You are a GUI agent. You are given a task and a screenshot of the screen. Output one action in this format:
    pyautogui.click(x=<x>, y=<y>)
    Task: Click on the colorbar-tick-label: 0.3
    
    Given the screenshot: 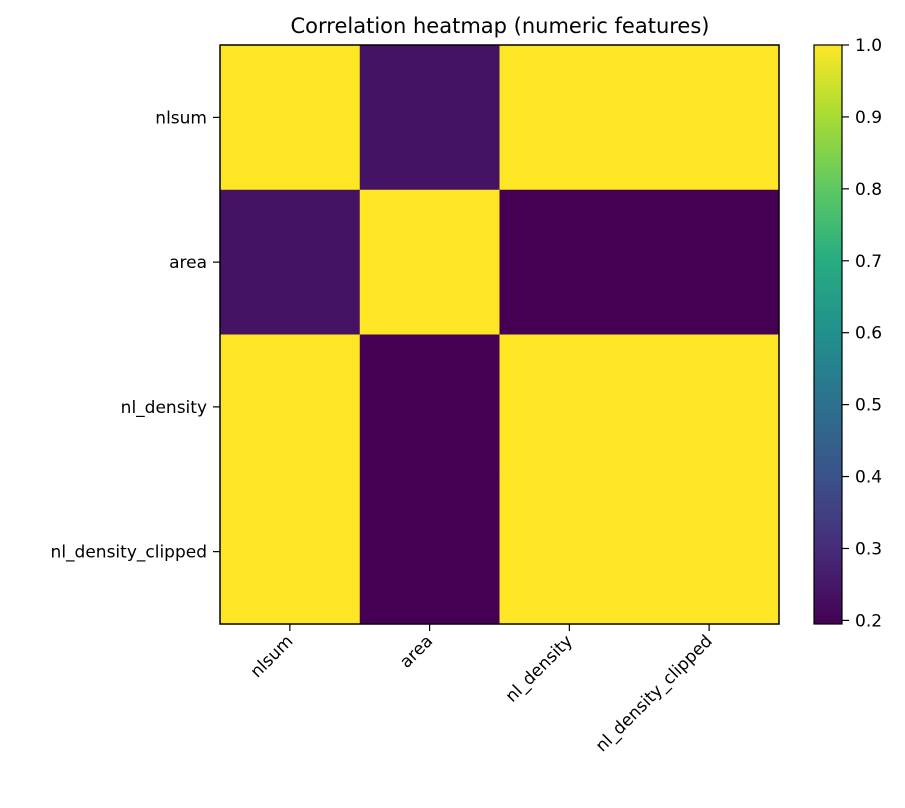 What is the action you would take?
    pyautogui.click(x=868, y=549)
    